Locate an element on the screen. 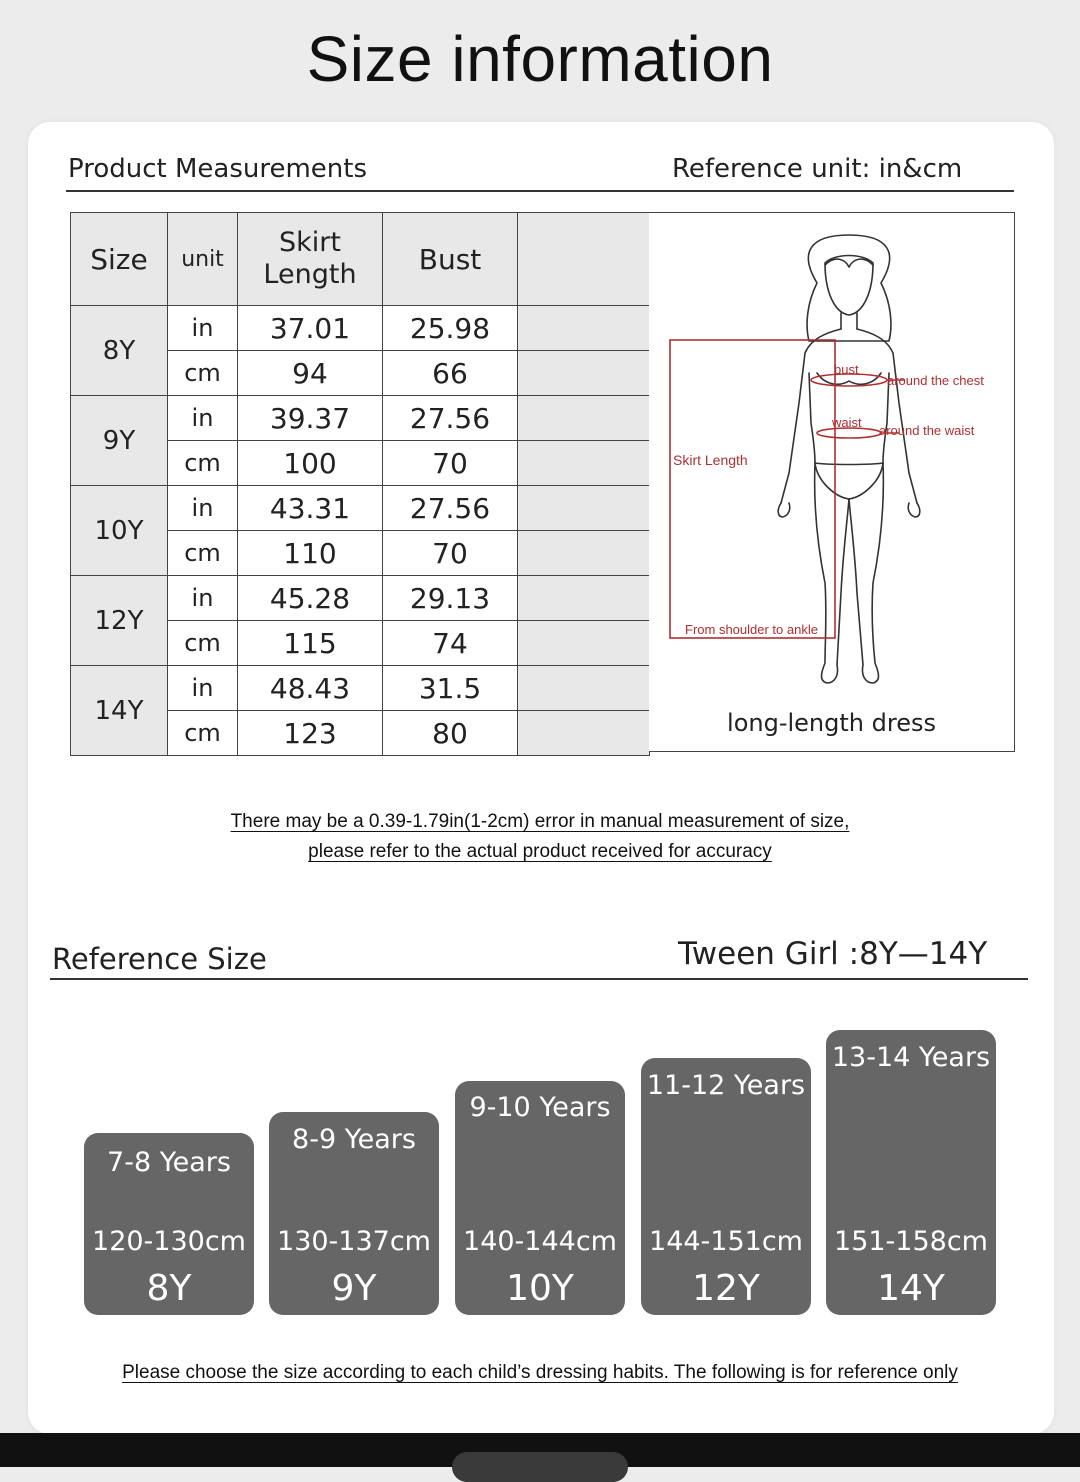 The image size is (1080, 1482). skirt-cell: 39.37 is located at coordinates (310, 418).